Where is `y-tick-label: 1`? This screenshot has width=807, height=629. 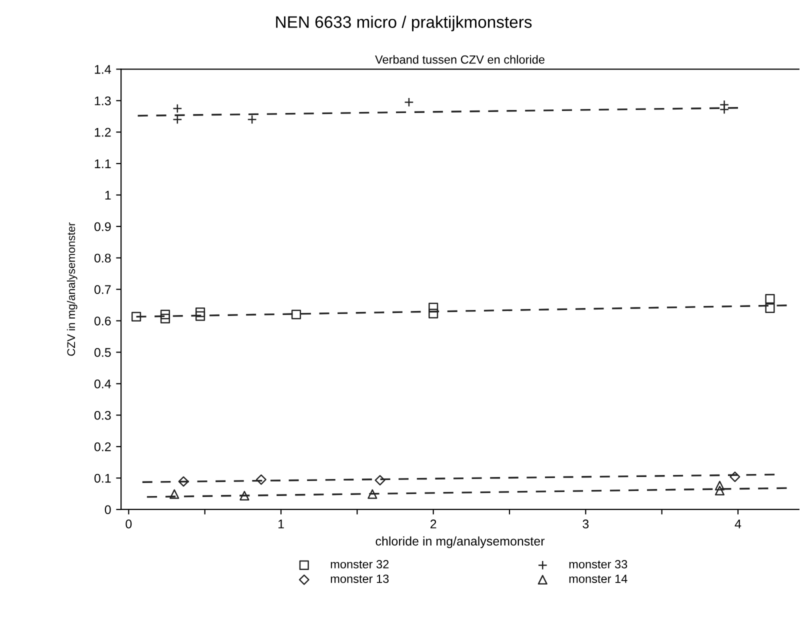
y-tick-label: 1 is located at coordinates (108, 195).